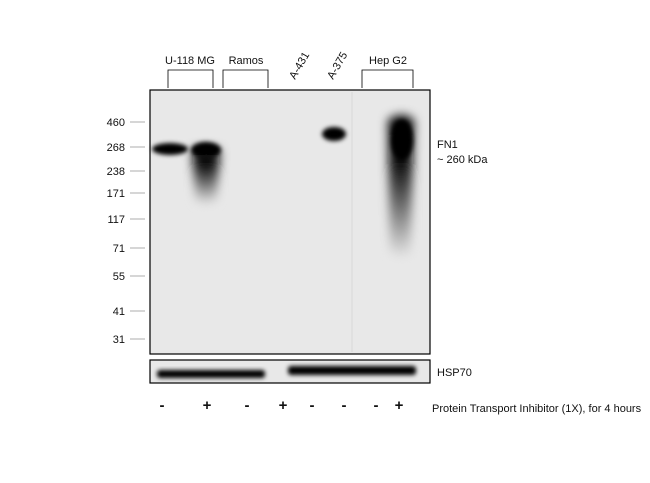 This screenshot has height=483, width=650. What do you see at coordinates (119, 249) in the screenshot?
I see `marker-label: 71` at bounding box center [119, 249].